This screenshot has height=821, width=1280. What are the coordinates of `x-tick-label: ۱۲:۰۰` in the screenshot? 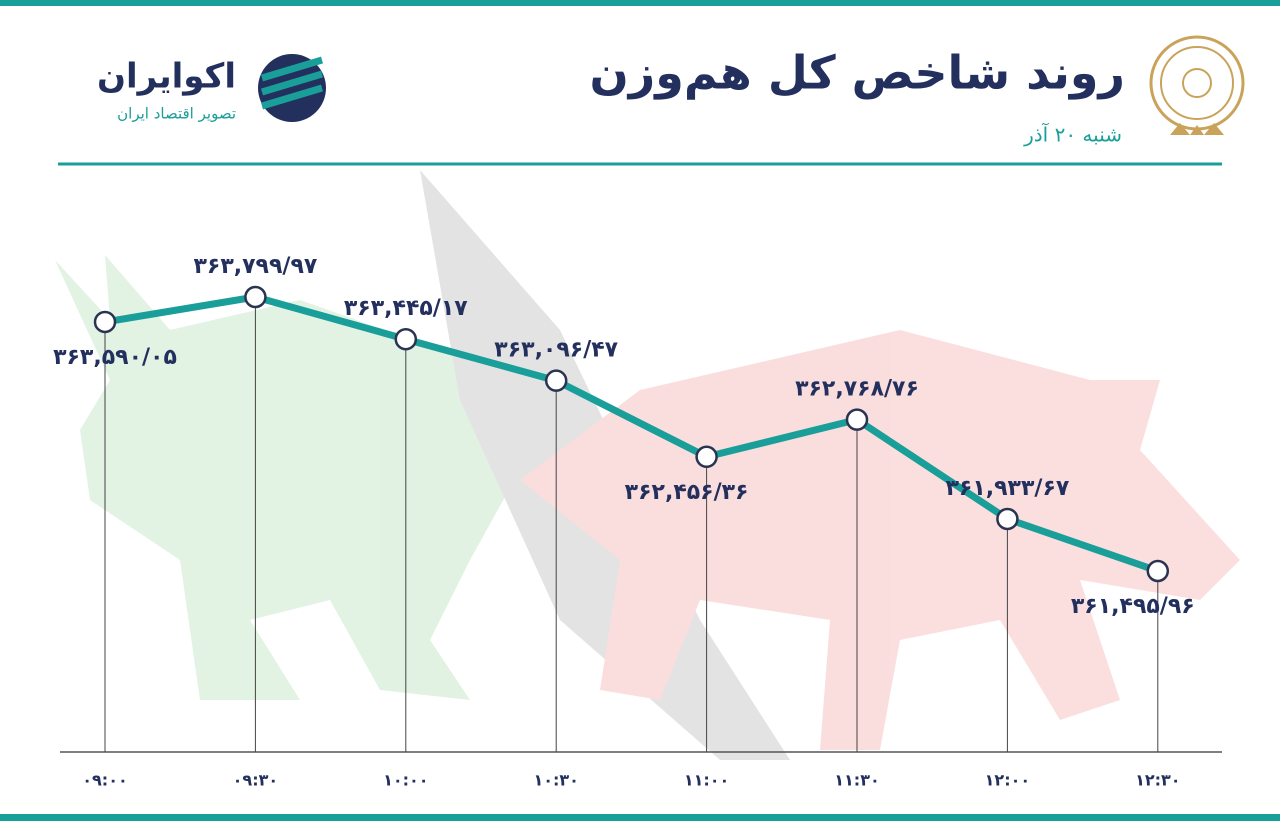 It's located at (1007, 780).